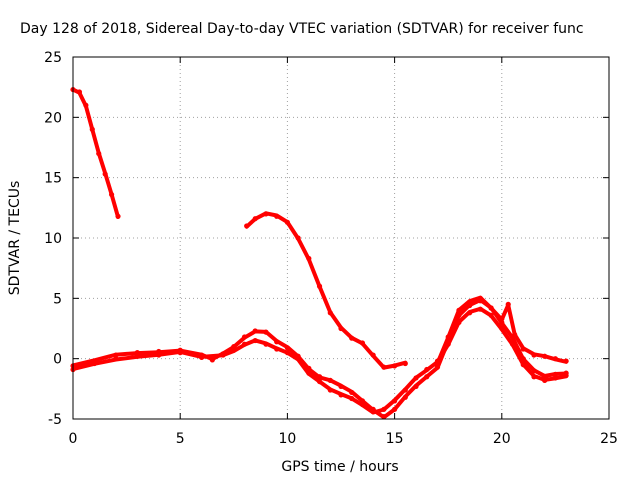  Describe the element at coordinates (609, 439) in the screenshot. I see `x-tick-label: 25` at that location.